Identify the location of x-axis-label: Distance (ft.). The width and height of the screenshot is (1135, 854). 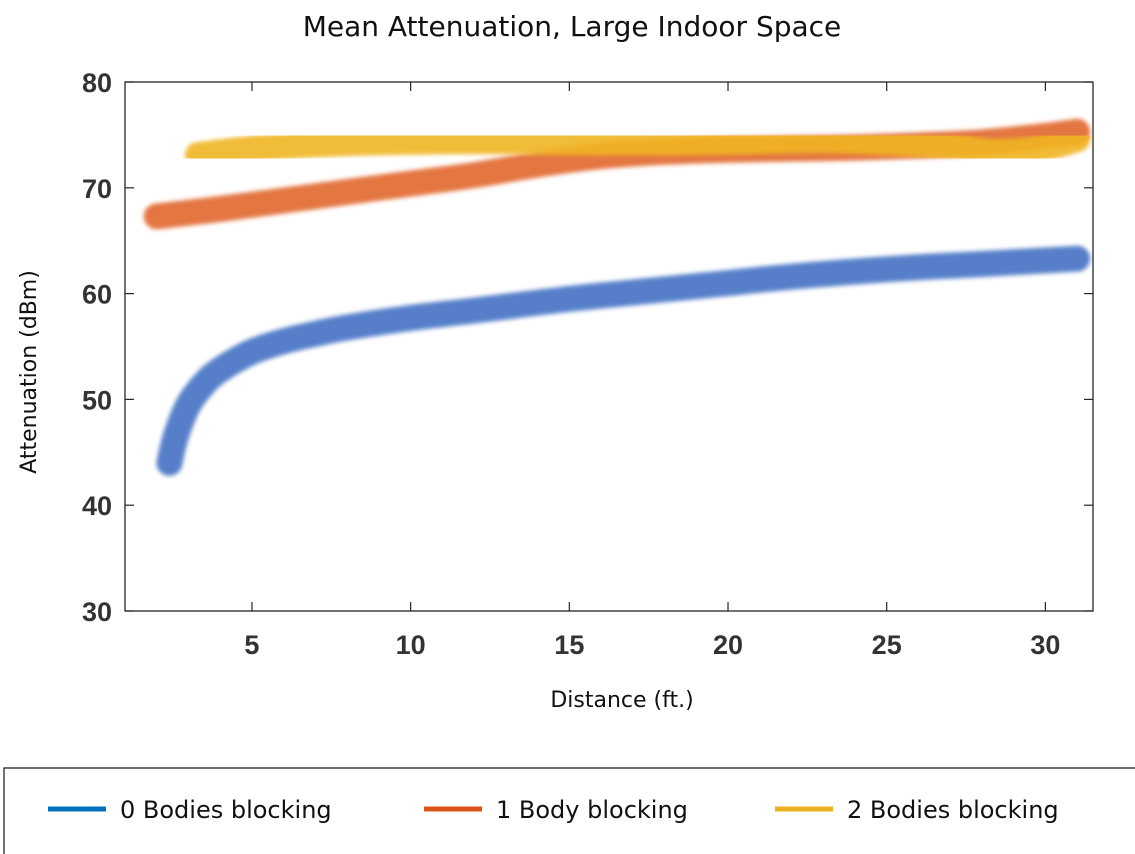
(621, 700).